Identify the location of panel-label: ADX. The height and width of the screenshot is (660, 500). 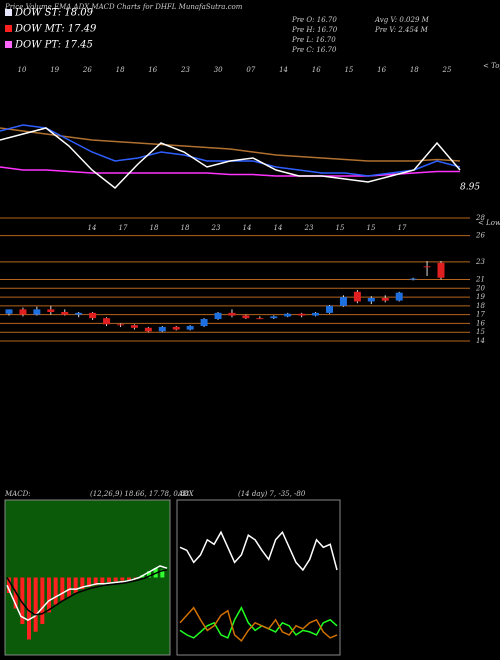
(186, 494).